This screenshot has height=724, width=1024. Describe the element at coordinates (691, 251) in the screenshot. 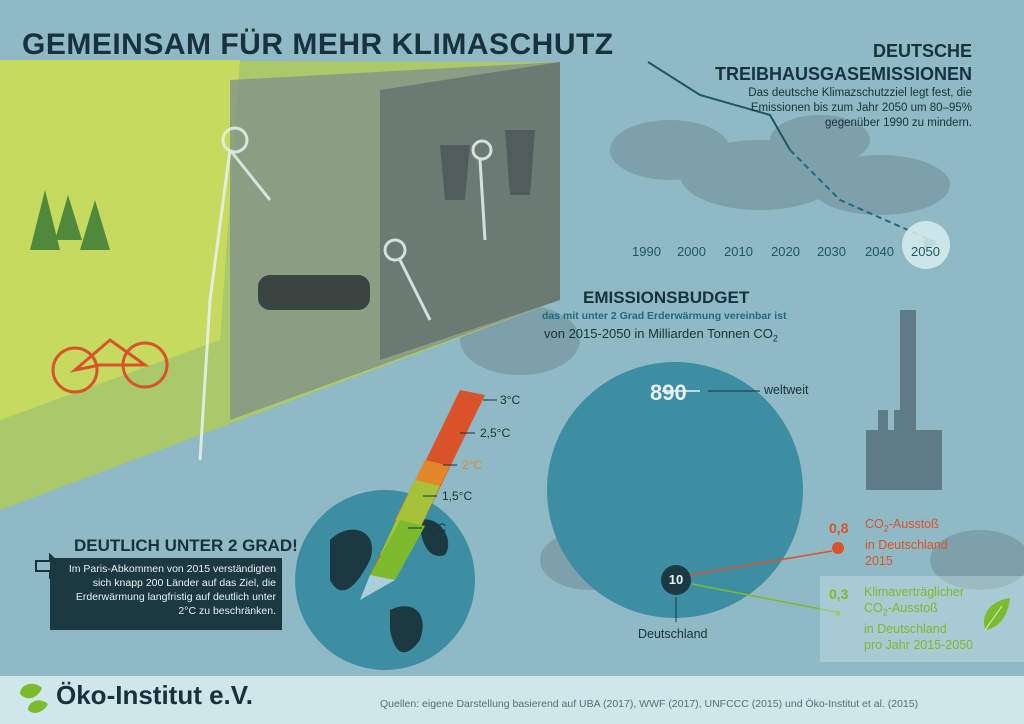

I see `year-label: 2000` at that location.